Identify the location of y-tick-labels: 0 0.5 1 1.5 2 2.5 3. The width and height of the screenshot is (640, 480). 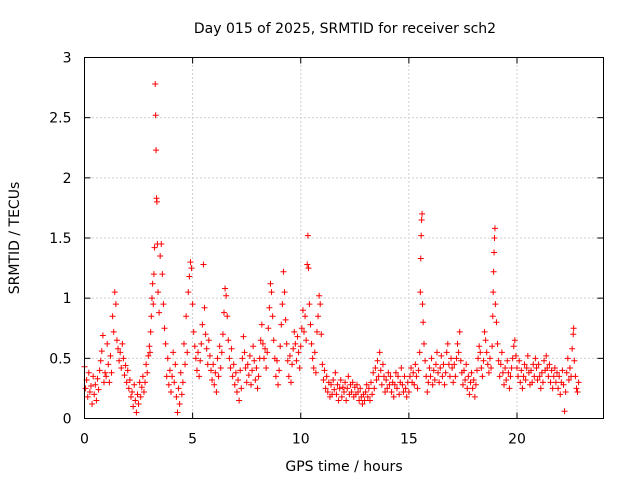
(60, 239).